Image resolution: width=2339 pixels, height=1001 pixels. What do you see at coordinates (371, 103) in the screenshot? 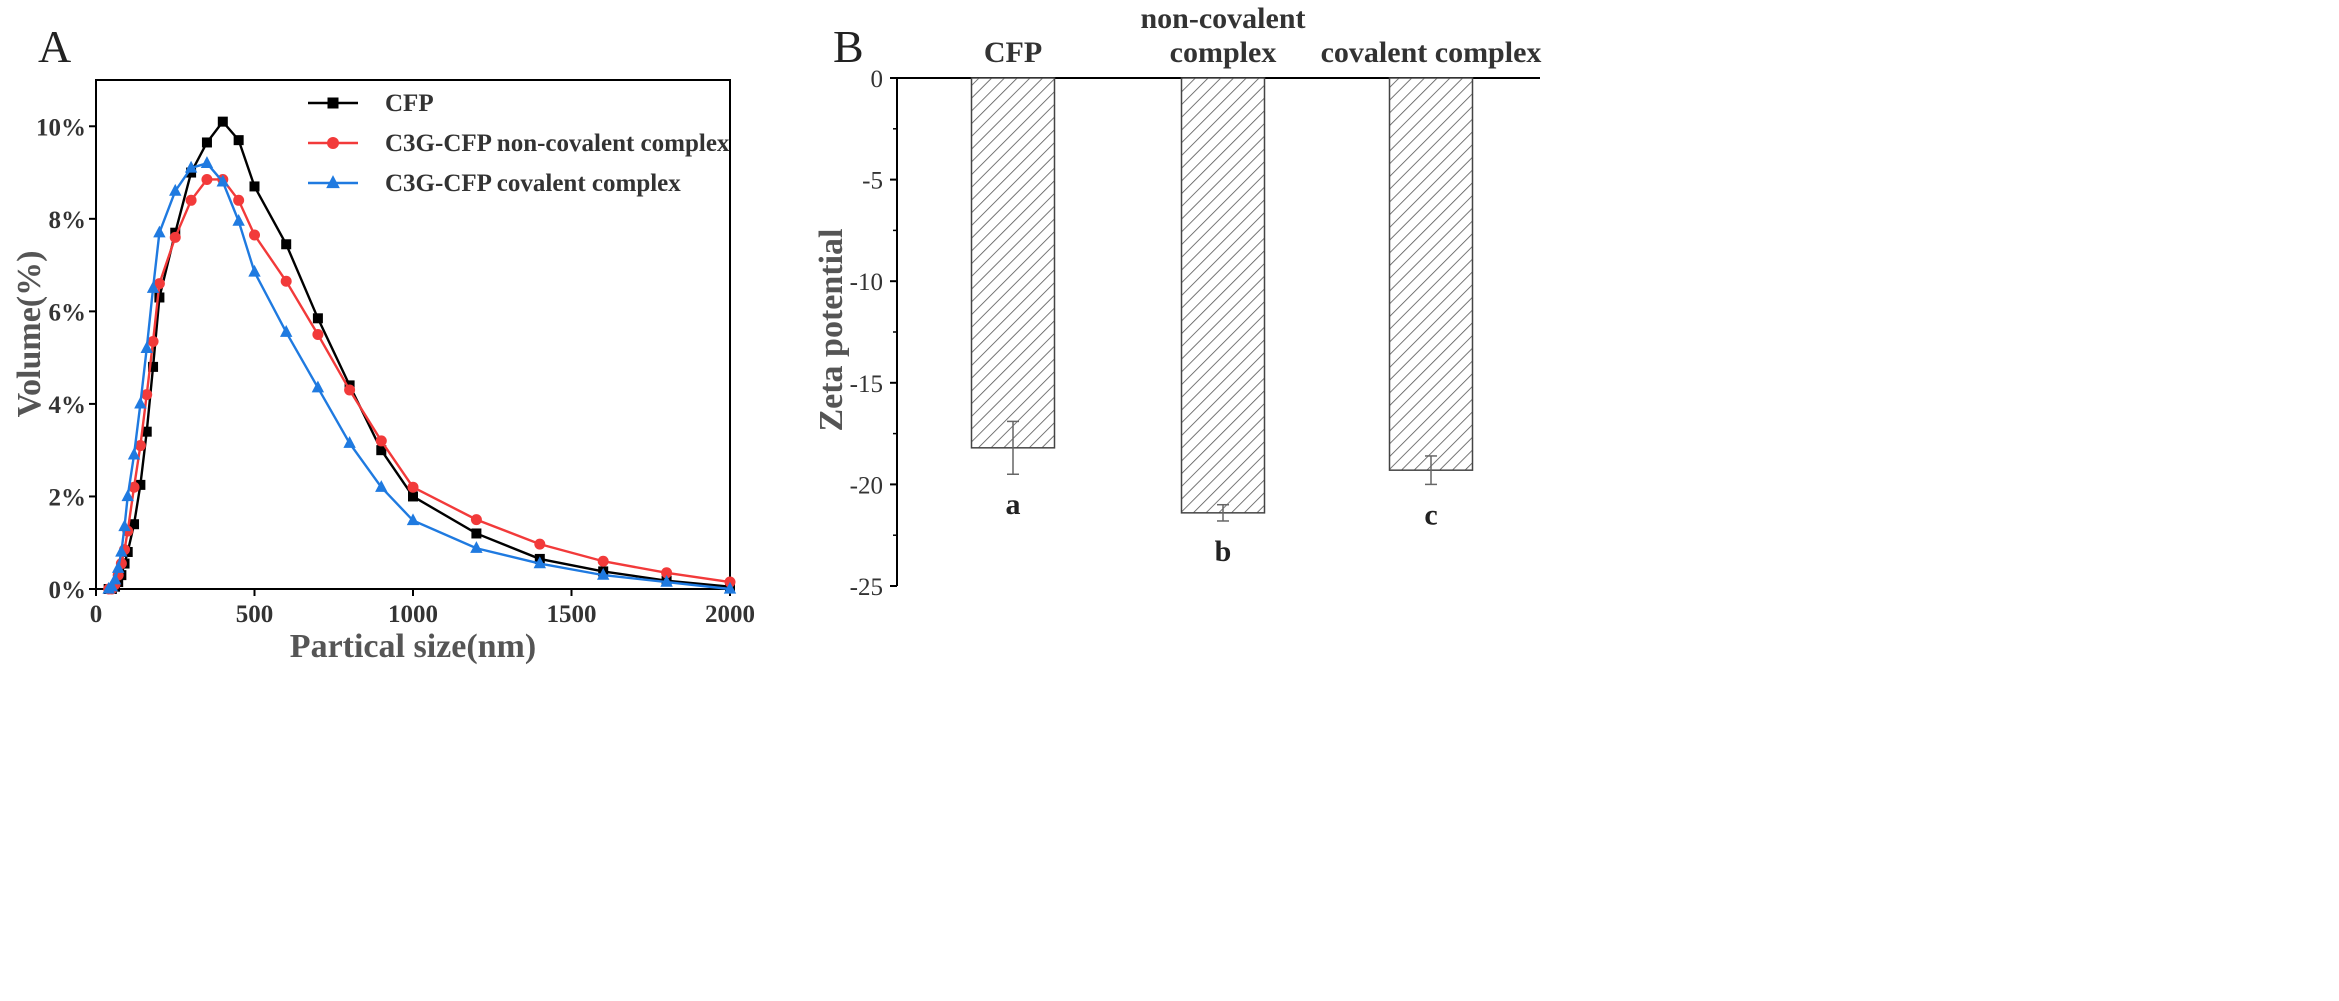
I see `legend-entry: CFP` at bounding box center [371, 103].